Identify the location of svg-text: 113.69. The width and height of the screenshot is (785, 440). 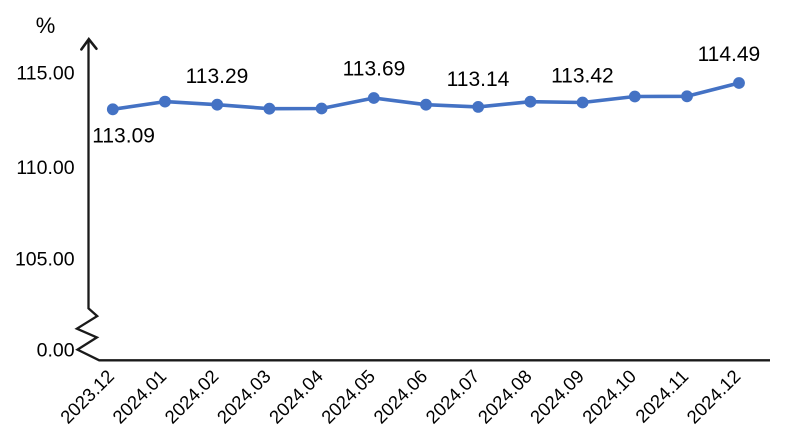
(374, 69).